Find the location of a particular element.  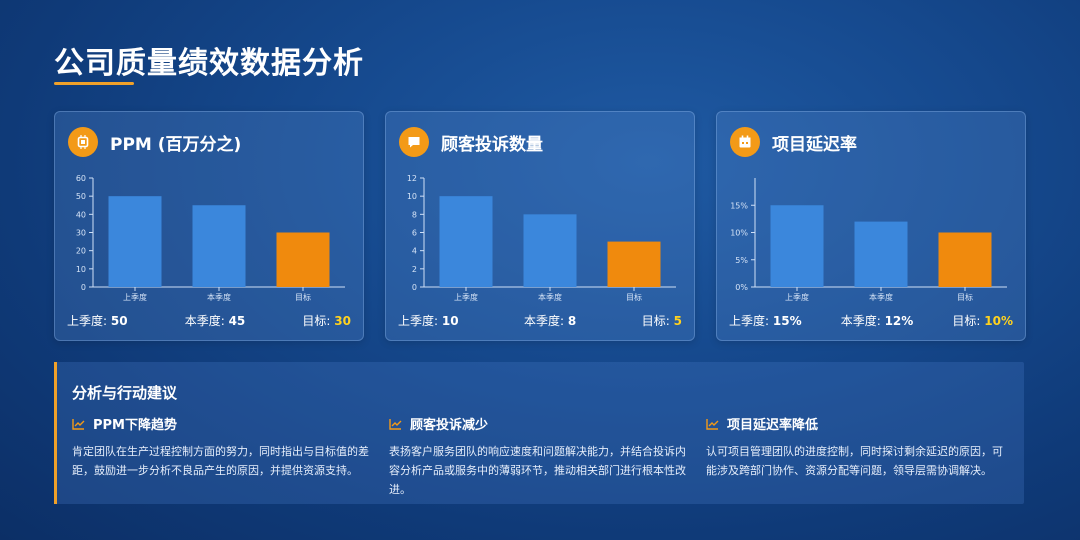

card-header: PPM (百万分之) is located at coordinates (154, 142).